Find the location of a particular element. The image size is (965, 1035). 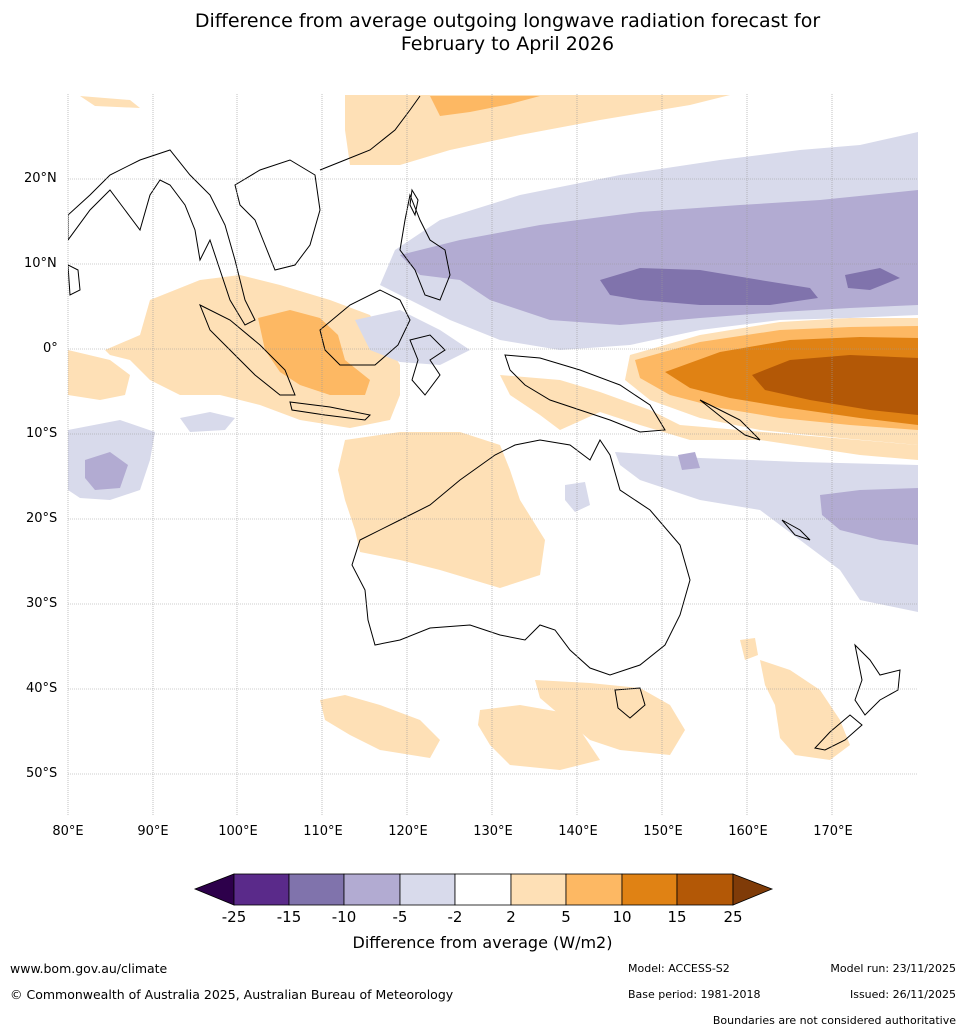

lon-label-120e: 120°E is located at coordinates (408, 831).